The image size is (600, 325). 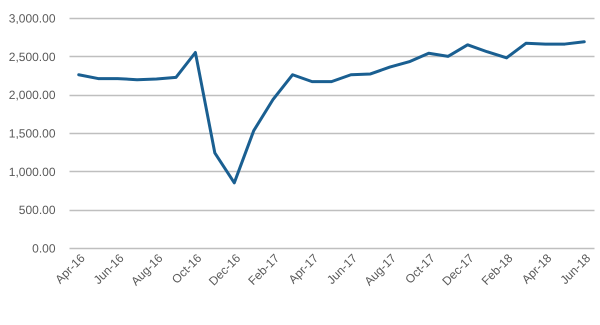 I want to click on y-tick-label: 500.00, so click(x=37, y=210).